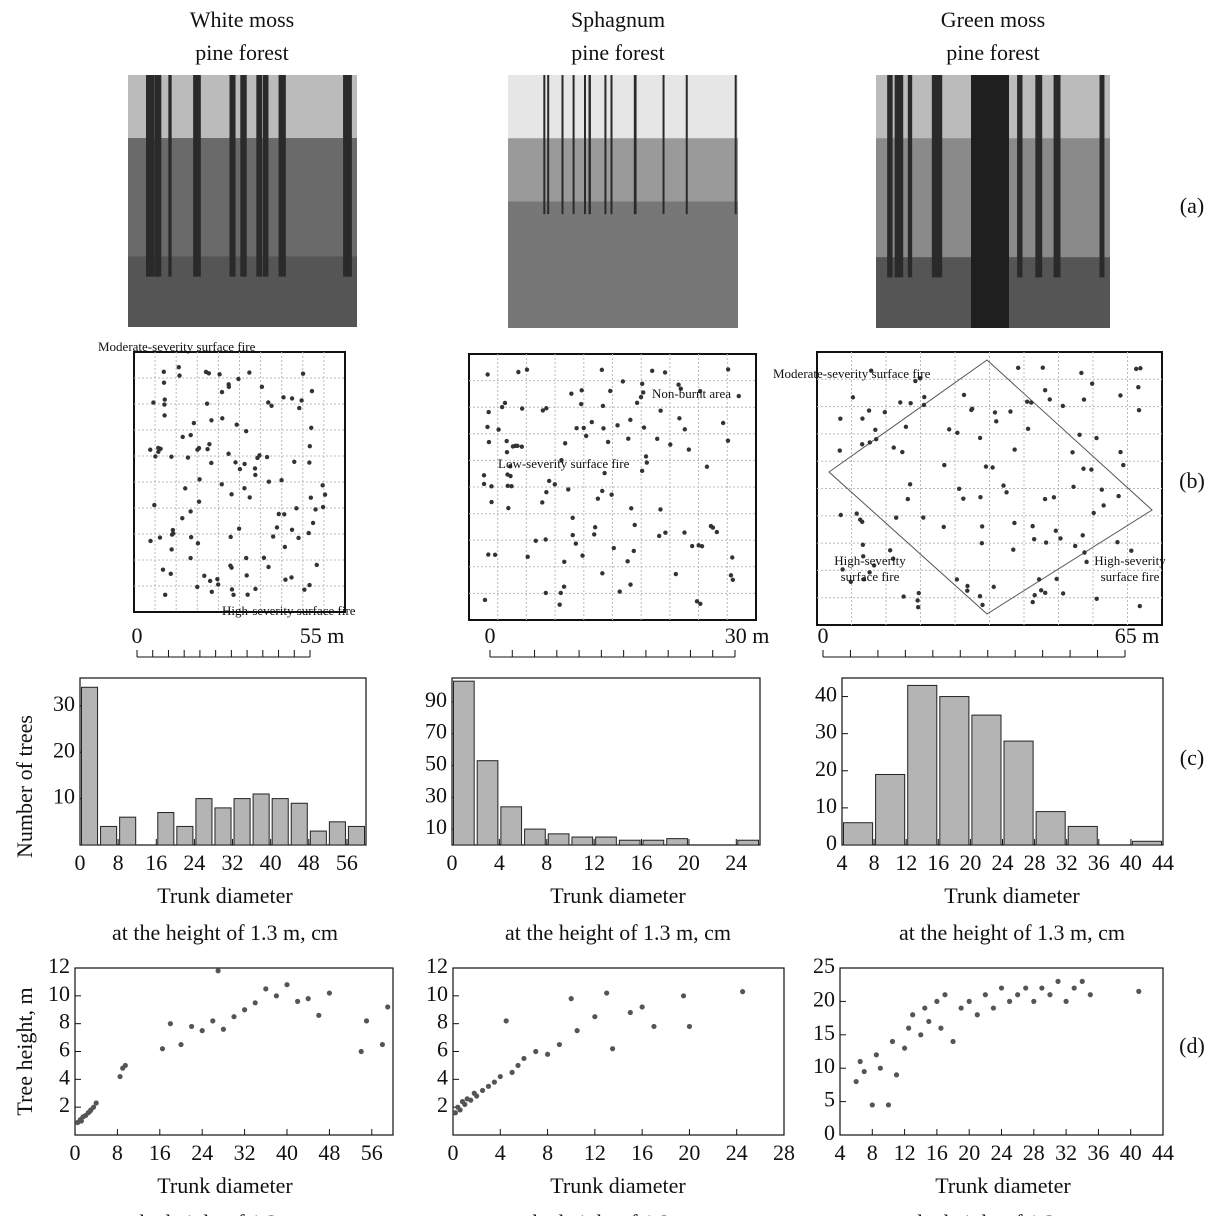  I want to click on x-tick-label: 32, so click(233, 862).